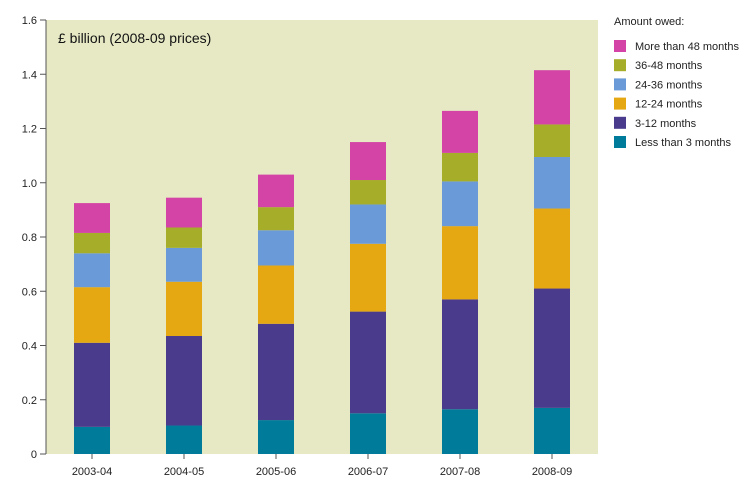  Describe the element at coordinates (552, 472) in the screenshot. I see `x-tick-label: 2008-09` at that location.